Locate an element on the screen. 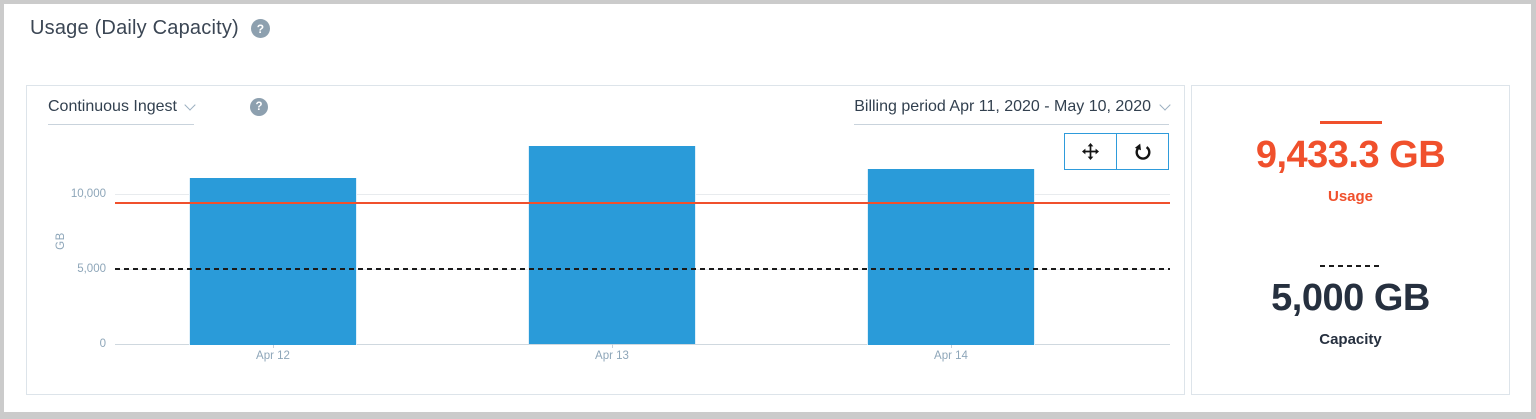  usage-line-swatch is located at coordinates (1350, 122).